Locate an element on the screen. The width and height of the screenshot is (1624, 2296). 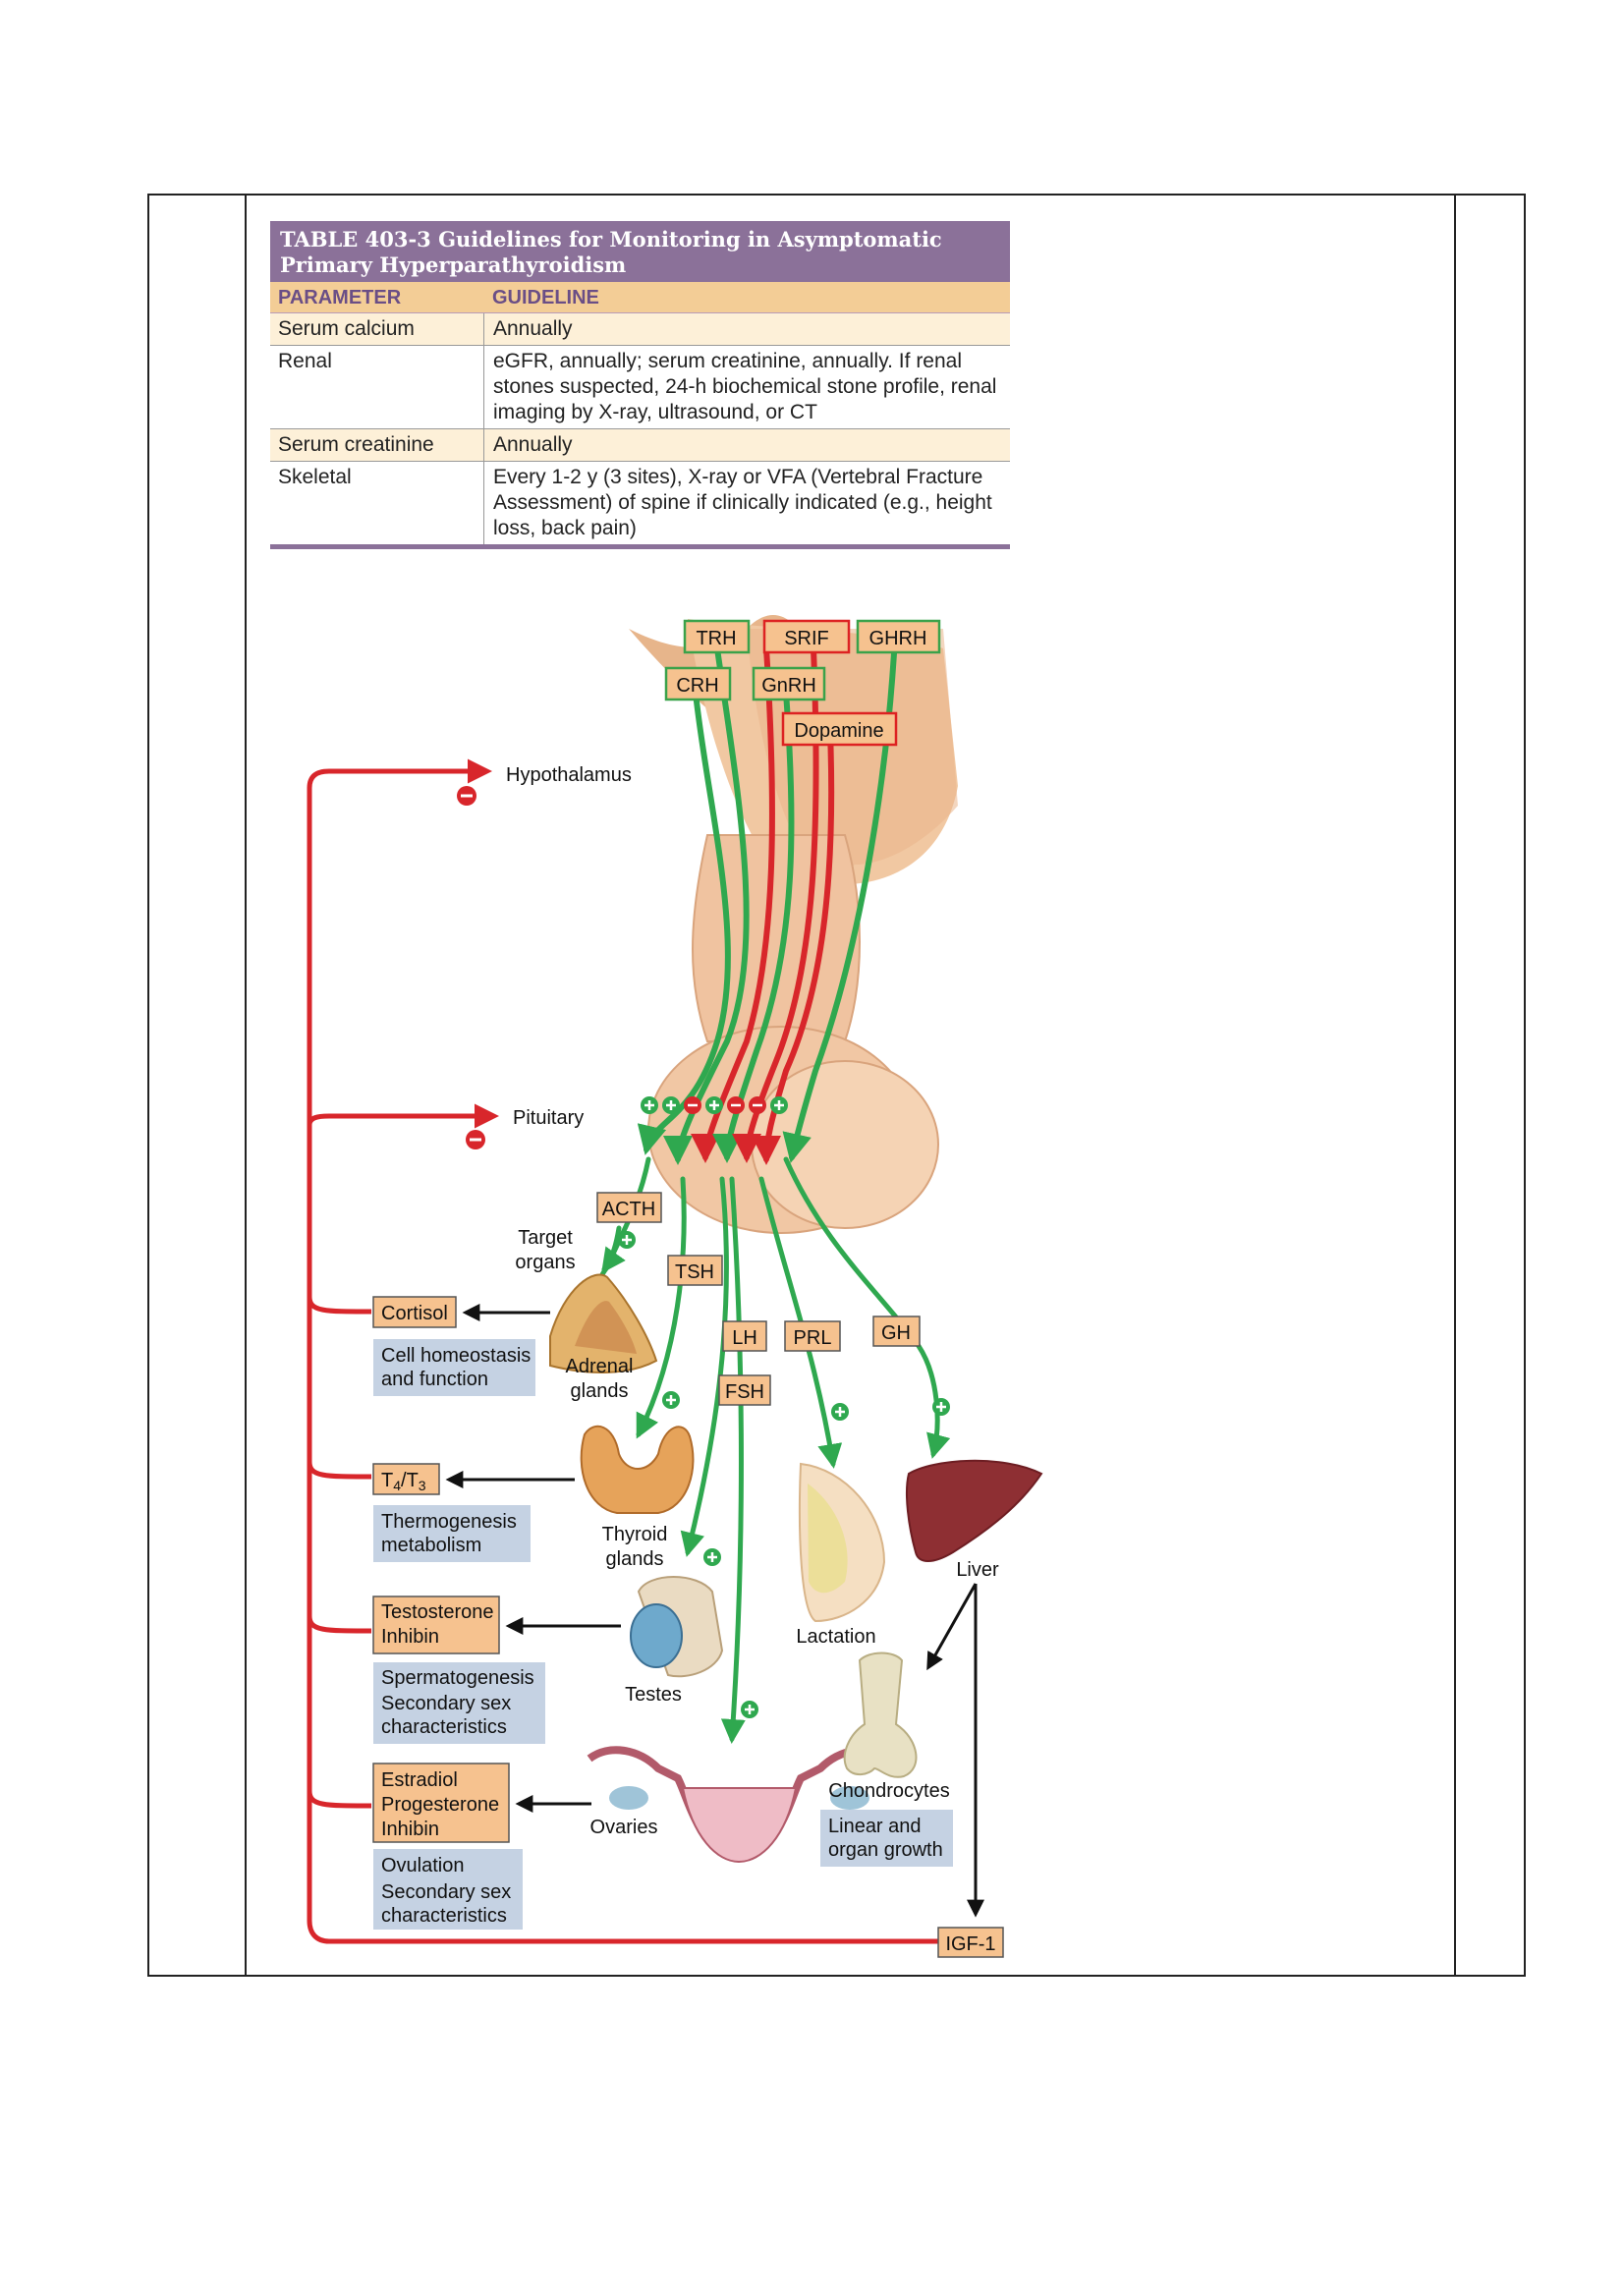
dopamine-label: Dopamine is located at coordinates (838, 731).